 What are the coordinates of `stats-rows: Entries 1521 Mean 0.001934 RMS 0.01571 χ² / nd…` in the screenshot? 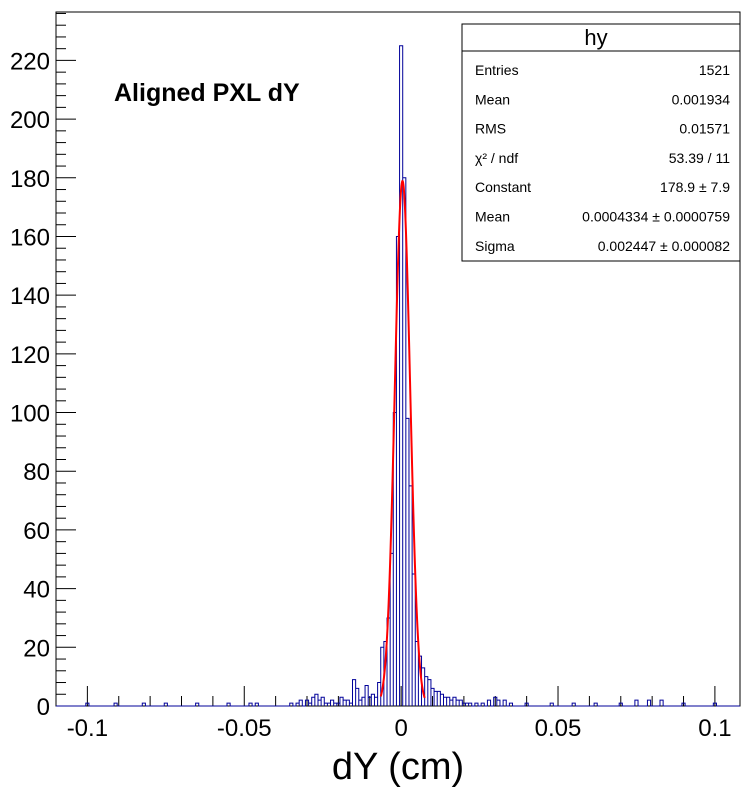 It's located at (602, 158).